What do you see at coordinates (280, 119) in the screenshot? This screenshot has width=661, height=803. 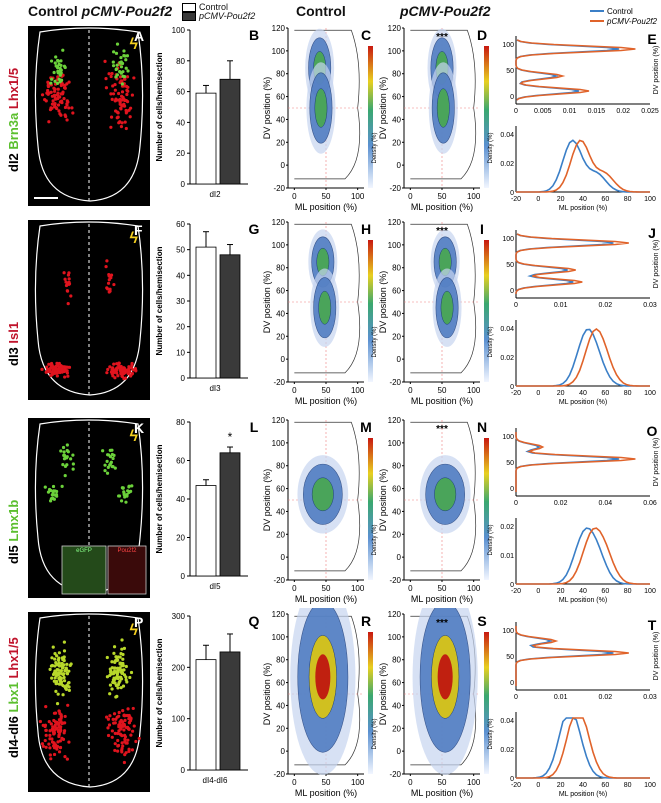 I see `y-tick-label: 40` at bounding box center [280, 119].